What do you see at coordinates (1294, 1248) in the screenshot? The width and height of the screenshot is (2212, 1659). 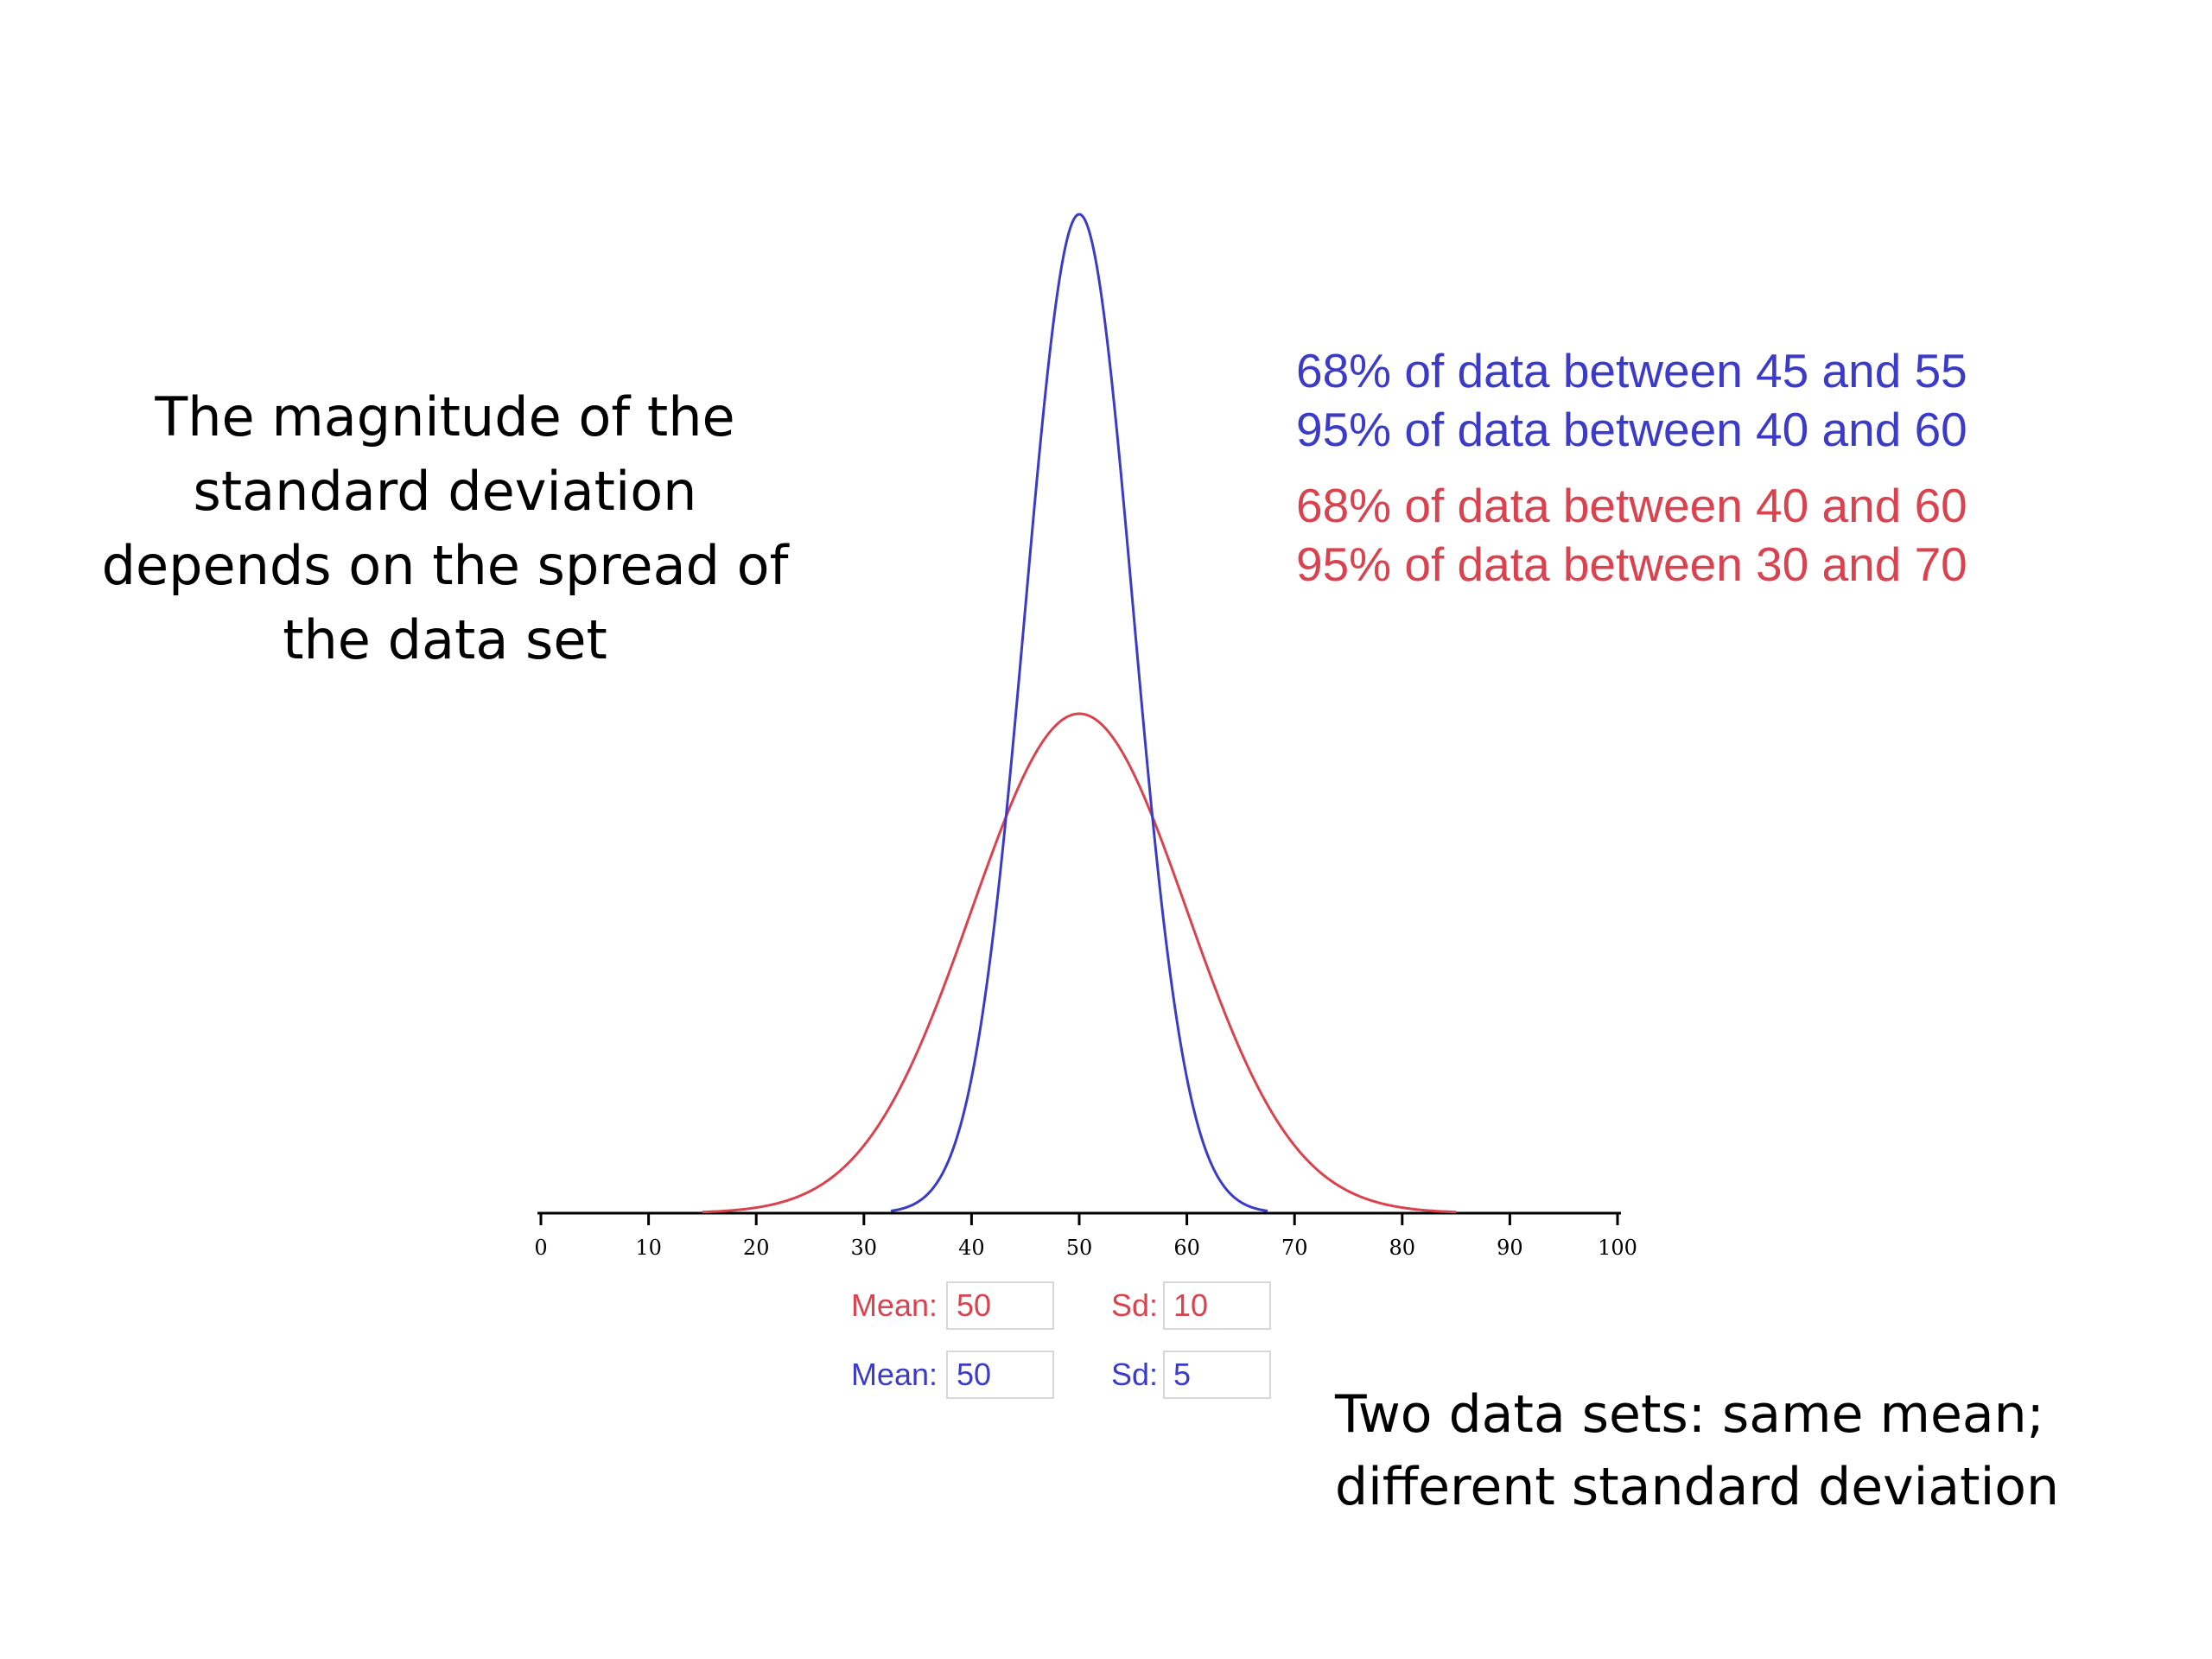 I see `x-tick-label: 70` at bounding box center [1294, 1248].